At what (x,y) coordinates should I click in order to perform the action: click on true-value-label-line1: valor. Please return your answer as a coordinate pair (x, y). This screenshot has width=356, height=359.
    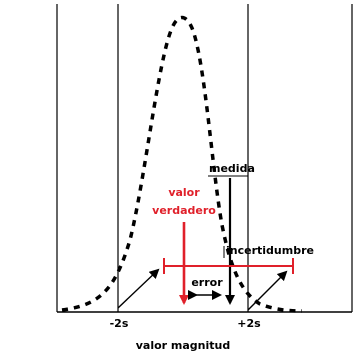
    Looking at the image, I should click on (184, 192).